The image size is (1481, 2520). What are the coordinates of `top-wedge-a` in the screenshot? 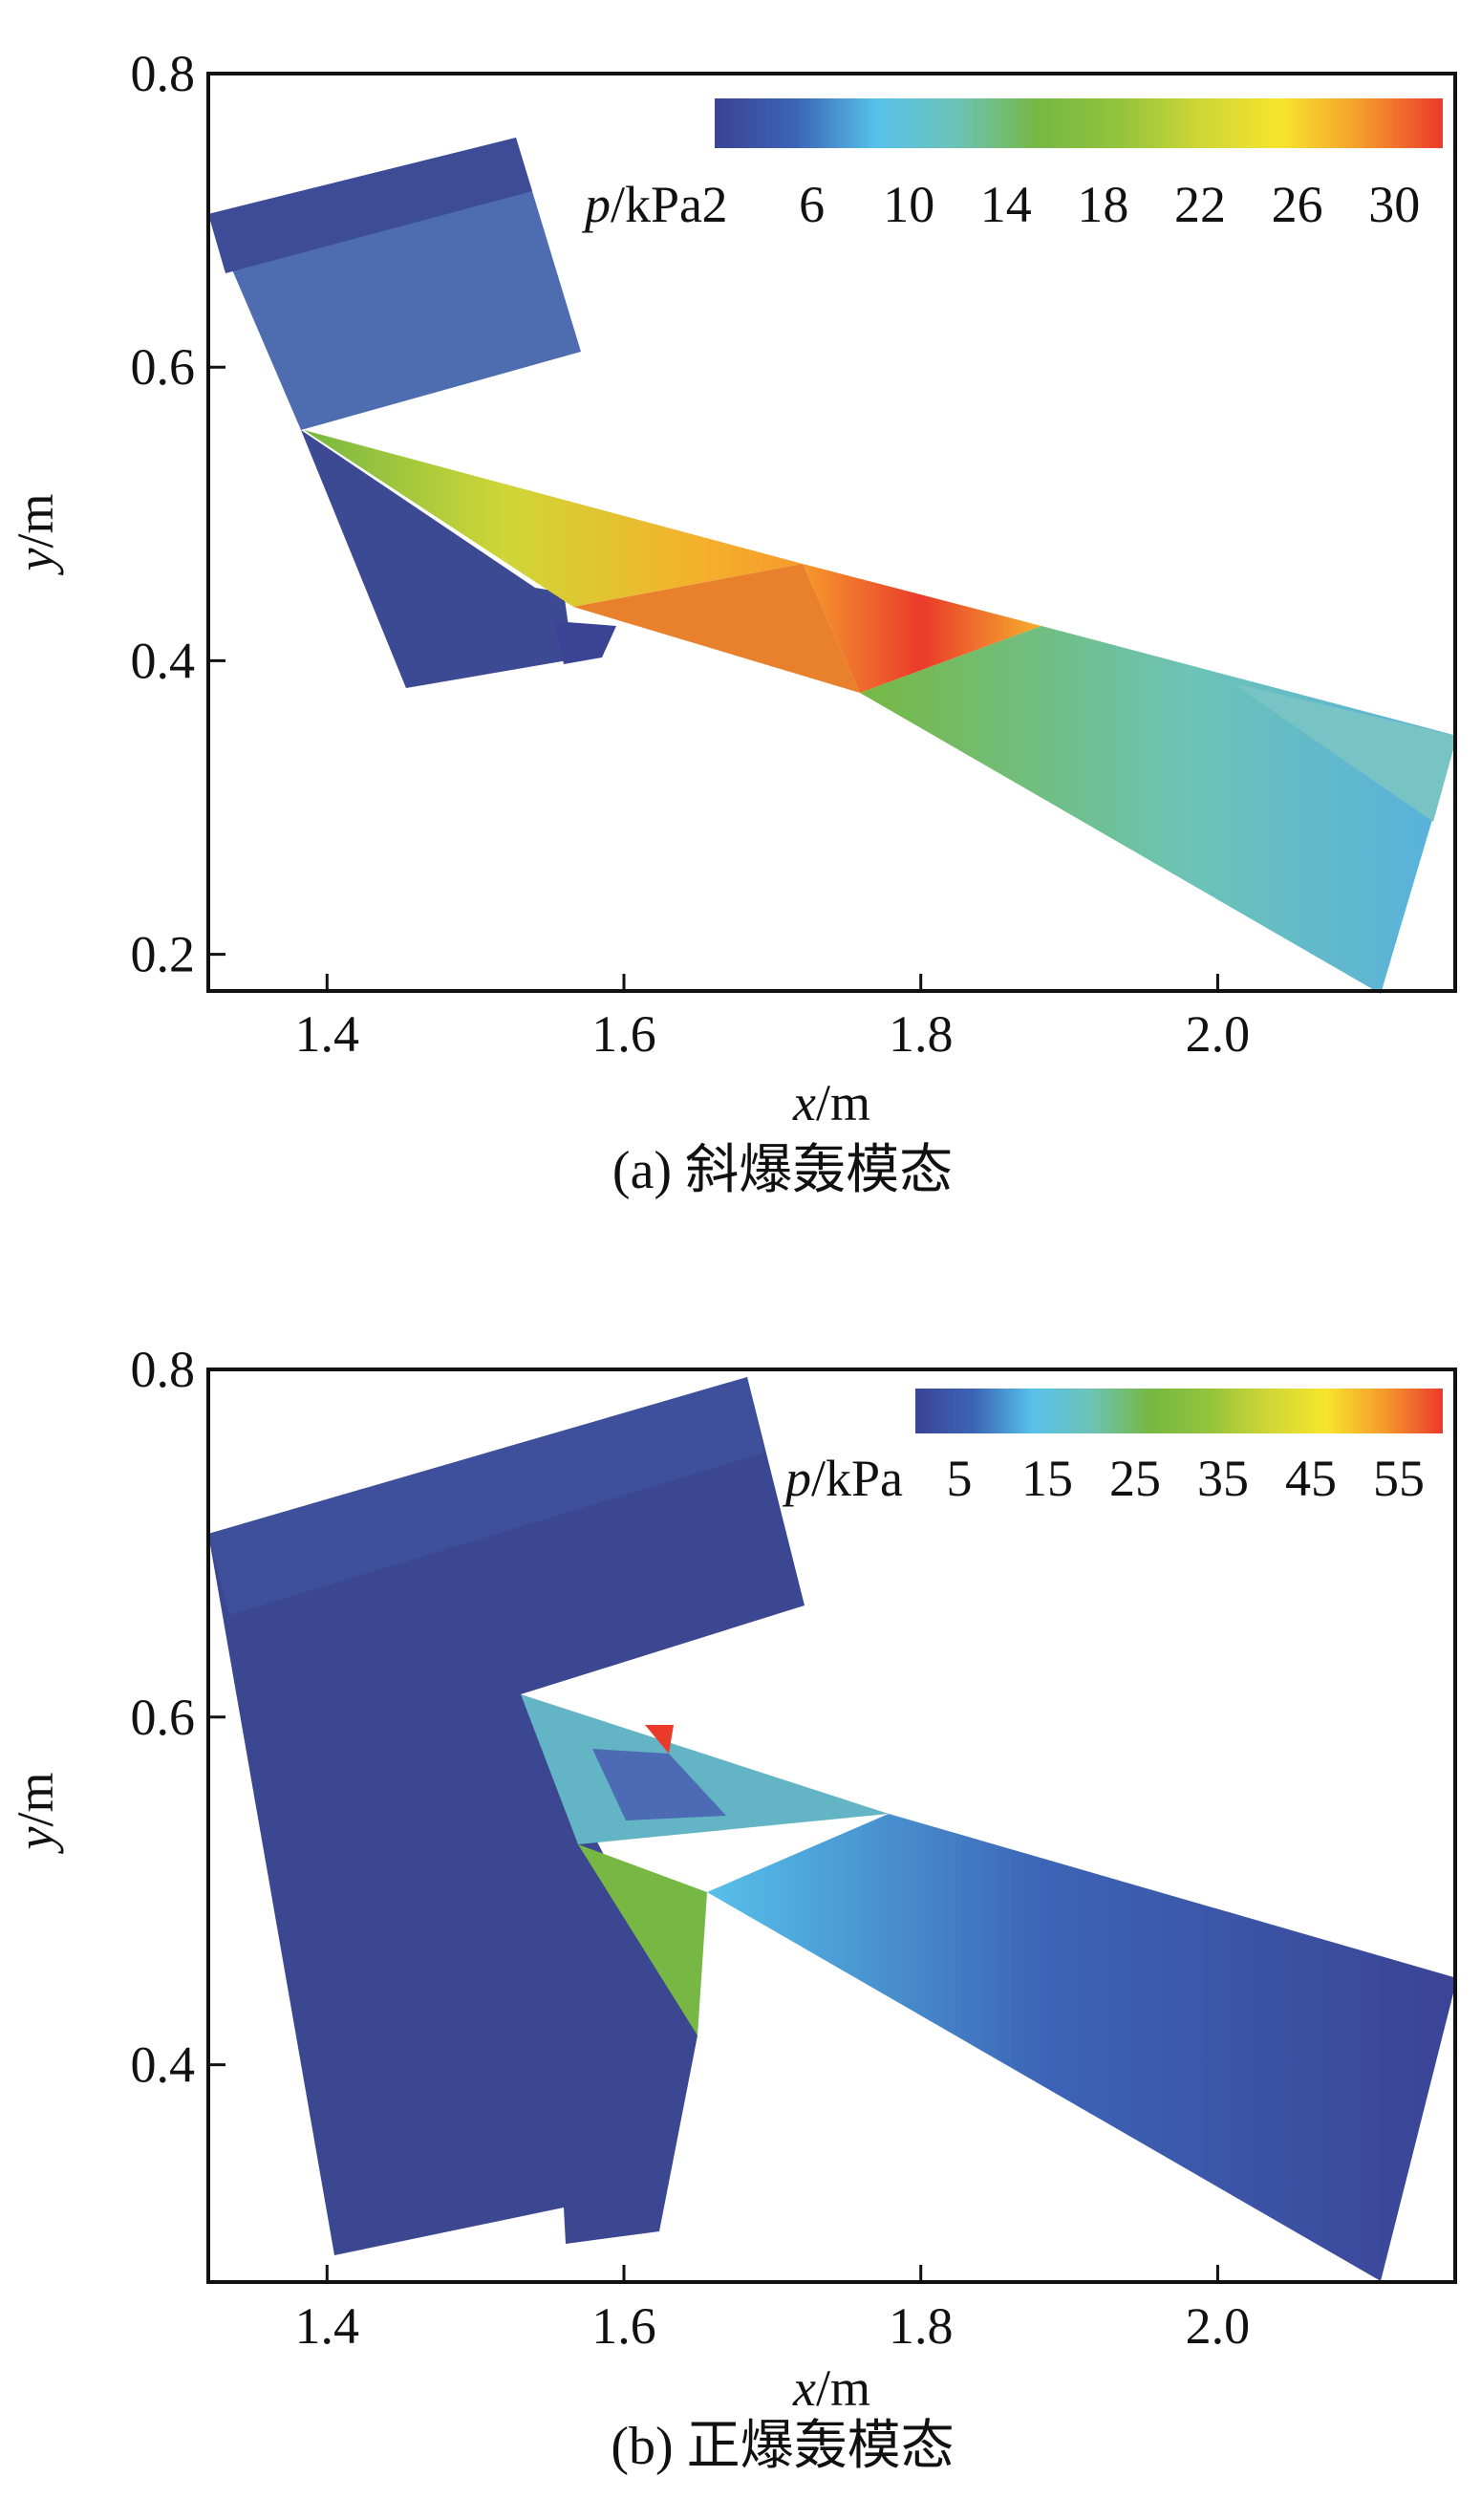 It's located at (553, 519).